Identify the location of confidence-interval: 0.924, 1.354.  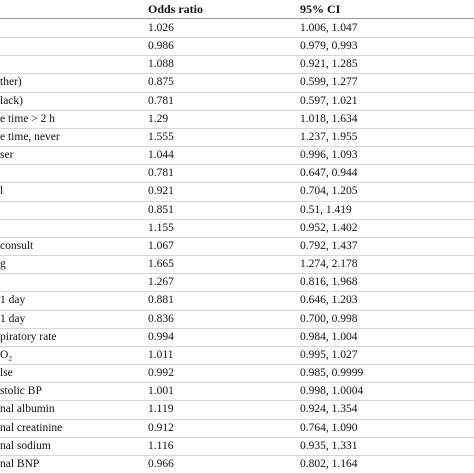
(329, 409).